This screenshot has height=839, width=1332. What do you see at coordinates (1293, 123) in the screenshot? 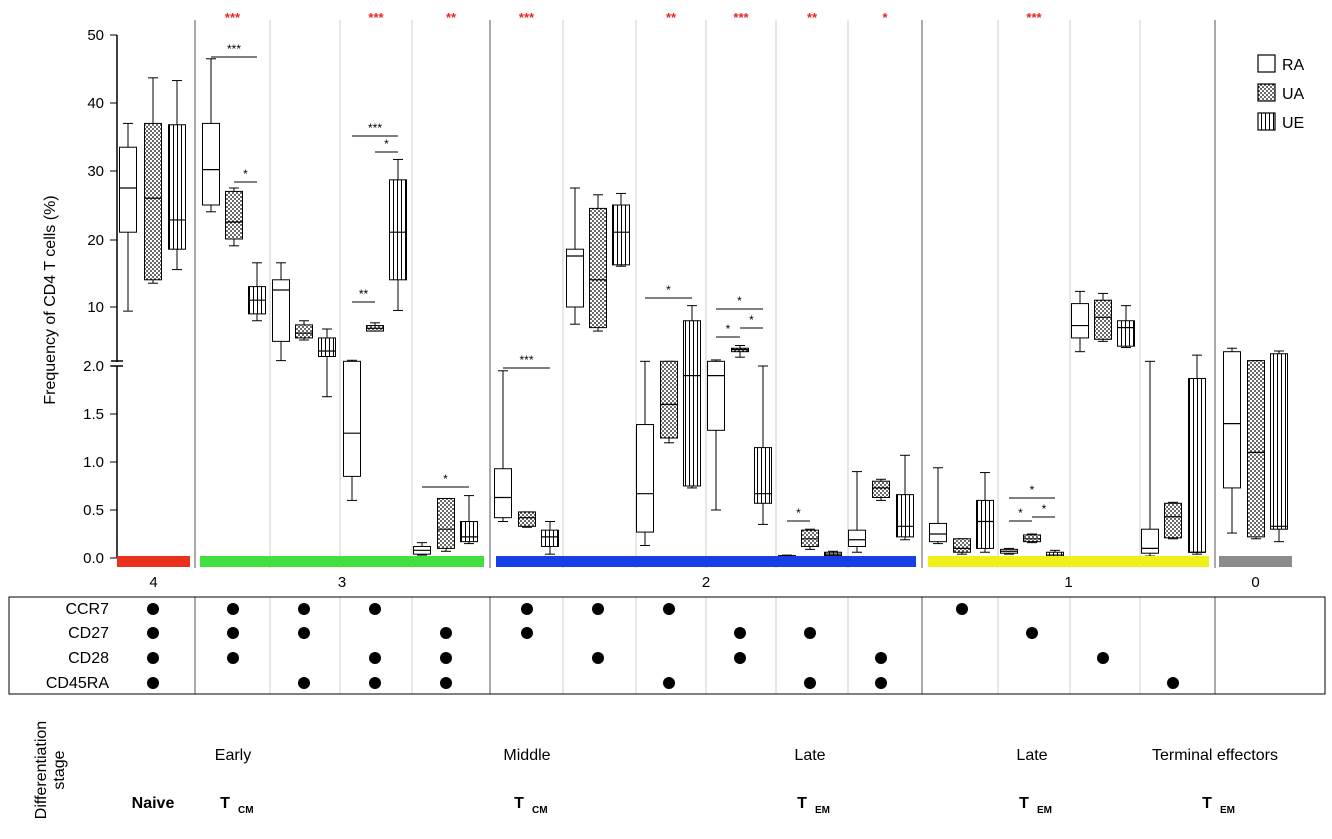
I see `legend-label-ue: UE` at bounding box center [1293, 123].